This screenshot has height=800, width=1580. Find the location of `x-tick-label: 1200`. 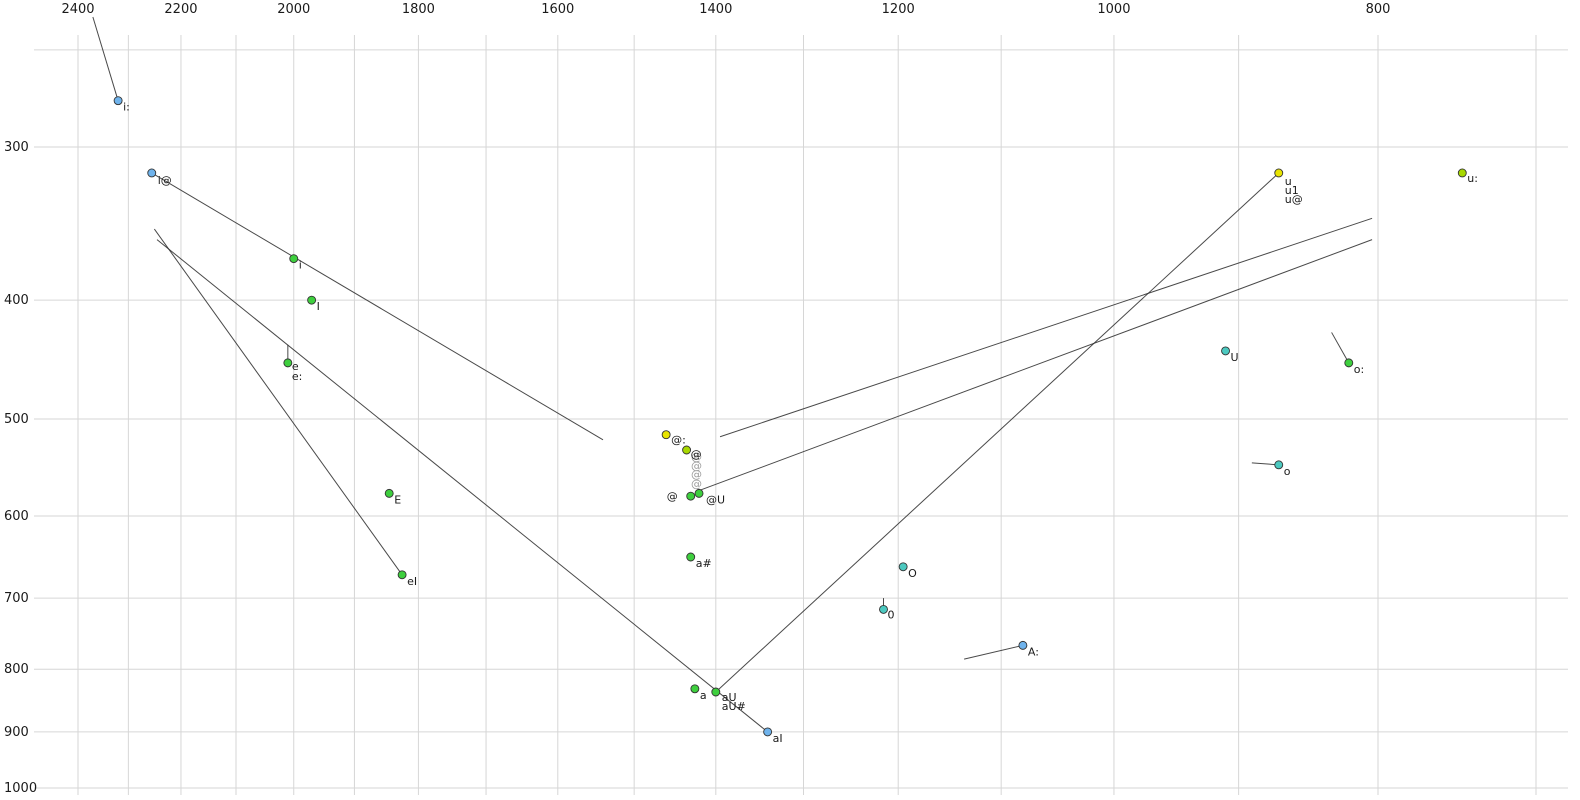

x-tick-label: 1200 is located at coordinates (898, 9).